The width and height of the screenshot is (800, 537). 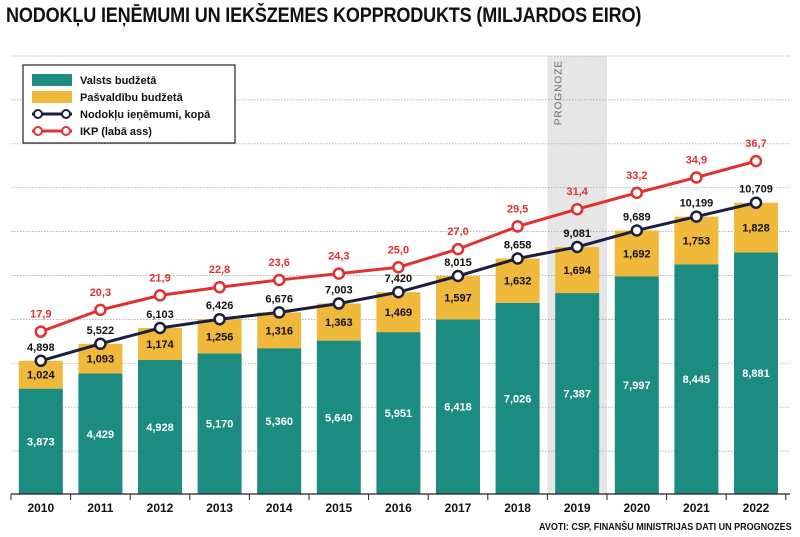 I want to click on label-state-budget: 7,997, so click(x=637, y=386).